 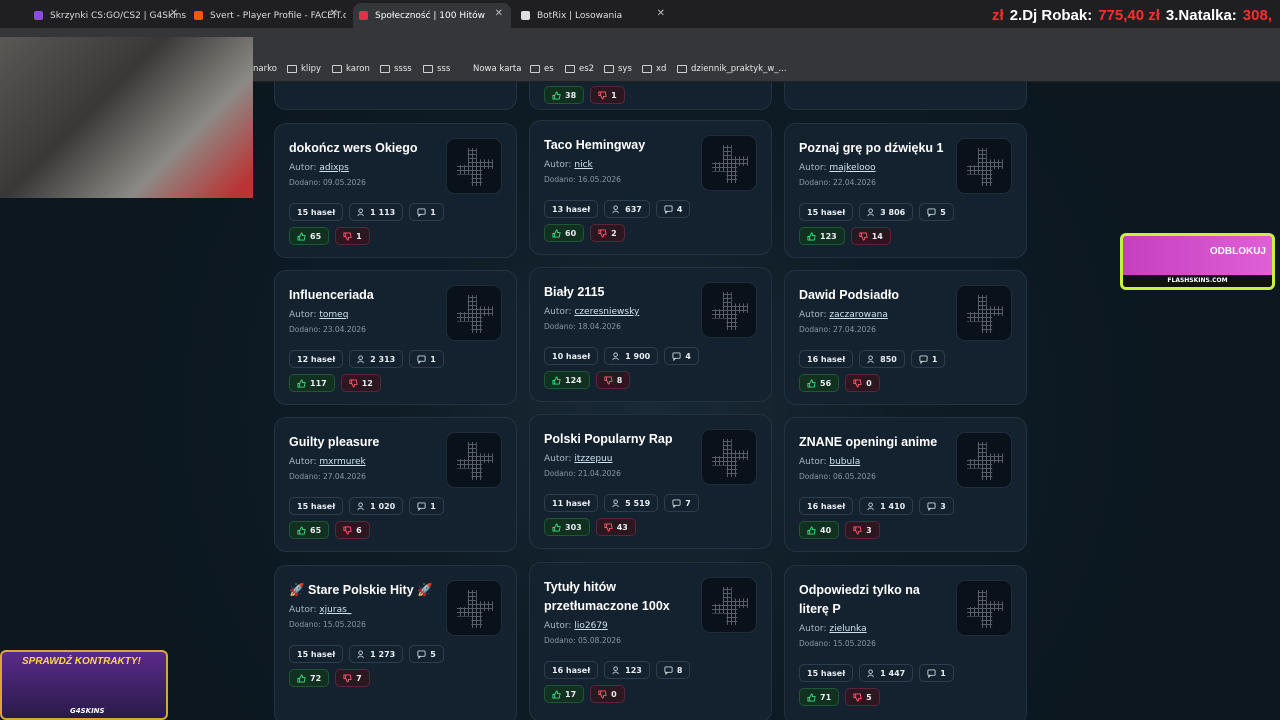 What do you see at coordinates (436, 69) in the screenshot?
I see `bookmark: sss` at bounding box center [436, 69].